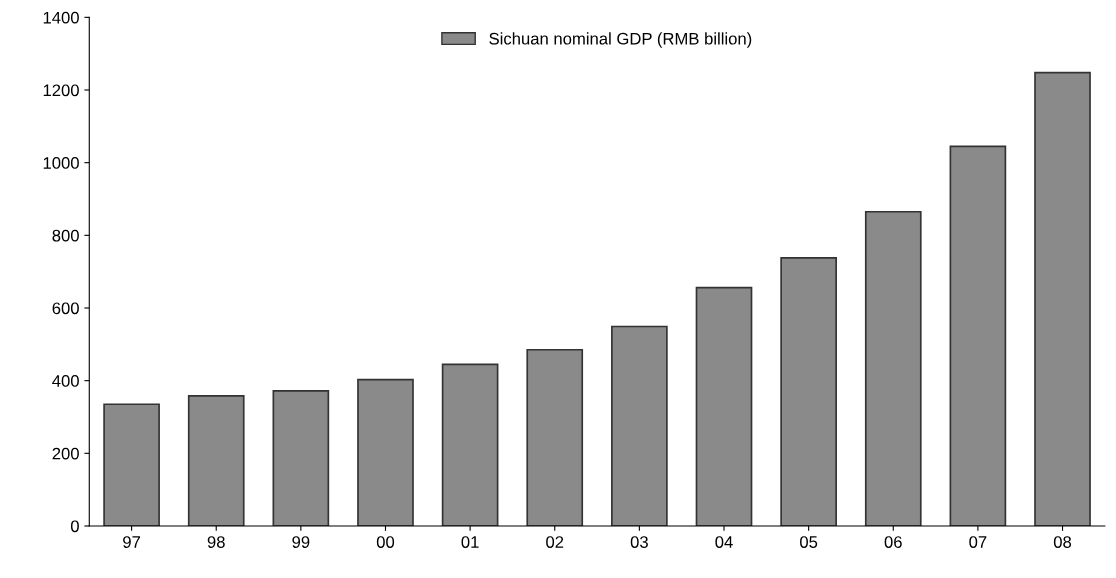  Describe the element at coordinates (216, 542) in the screenshot. I see `x-tick-label: 98` at that location.